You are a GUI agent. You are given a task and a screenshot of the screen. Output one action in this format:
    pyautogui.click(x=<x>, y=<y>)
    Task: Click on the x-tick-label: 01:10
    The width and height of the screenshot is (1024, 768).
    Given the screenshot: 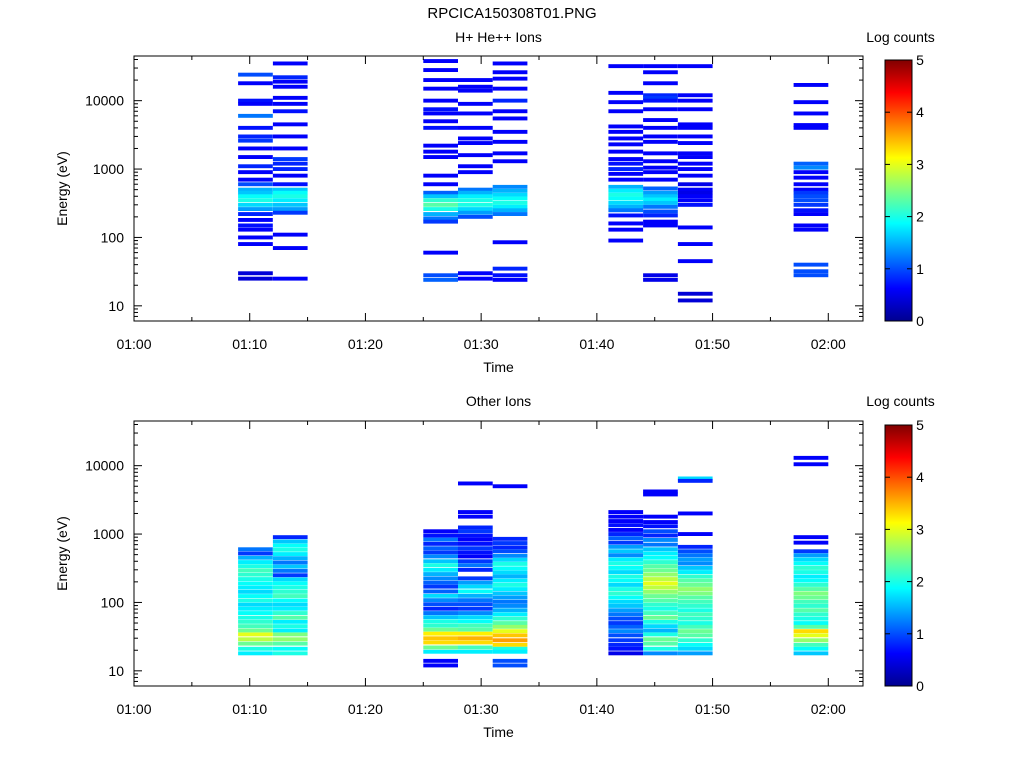 What is the action you would take?
    pyautogui.click(x=249, y=344)
    